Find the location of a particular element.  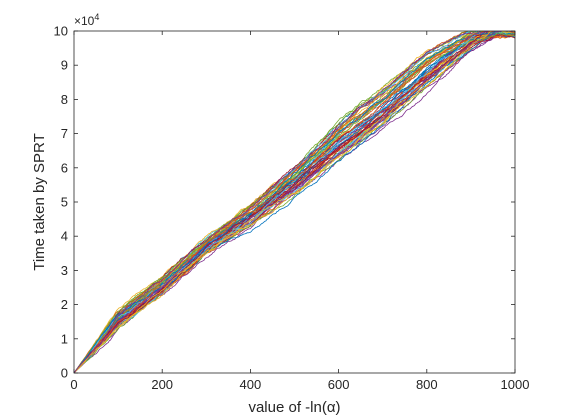

x-axis-label: value of -ln(α) is located at coordinates (294, 407).